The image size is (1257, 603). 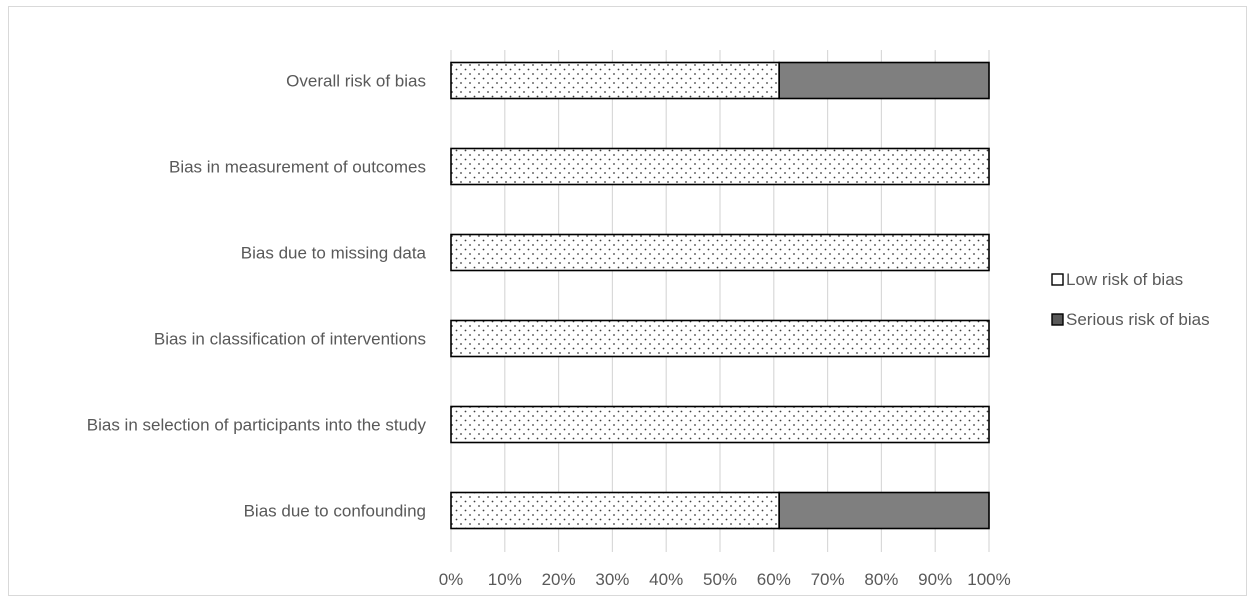 What do you see at coordinates (612, 579) in the screenshot?
I see `x-tick-label: 30%` at bounding box center [612, 579].